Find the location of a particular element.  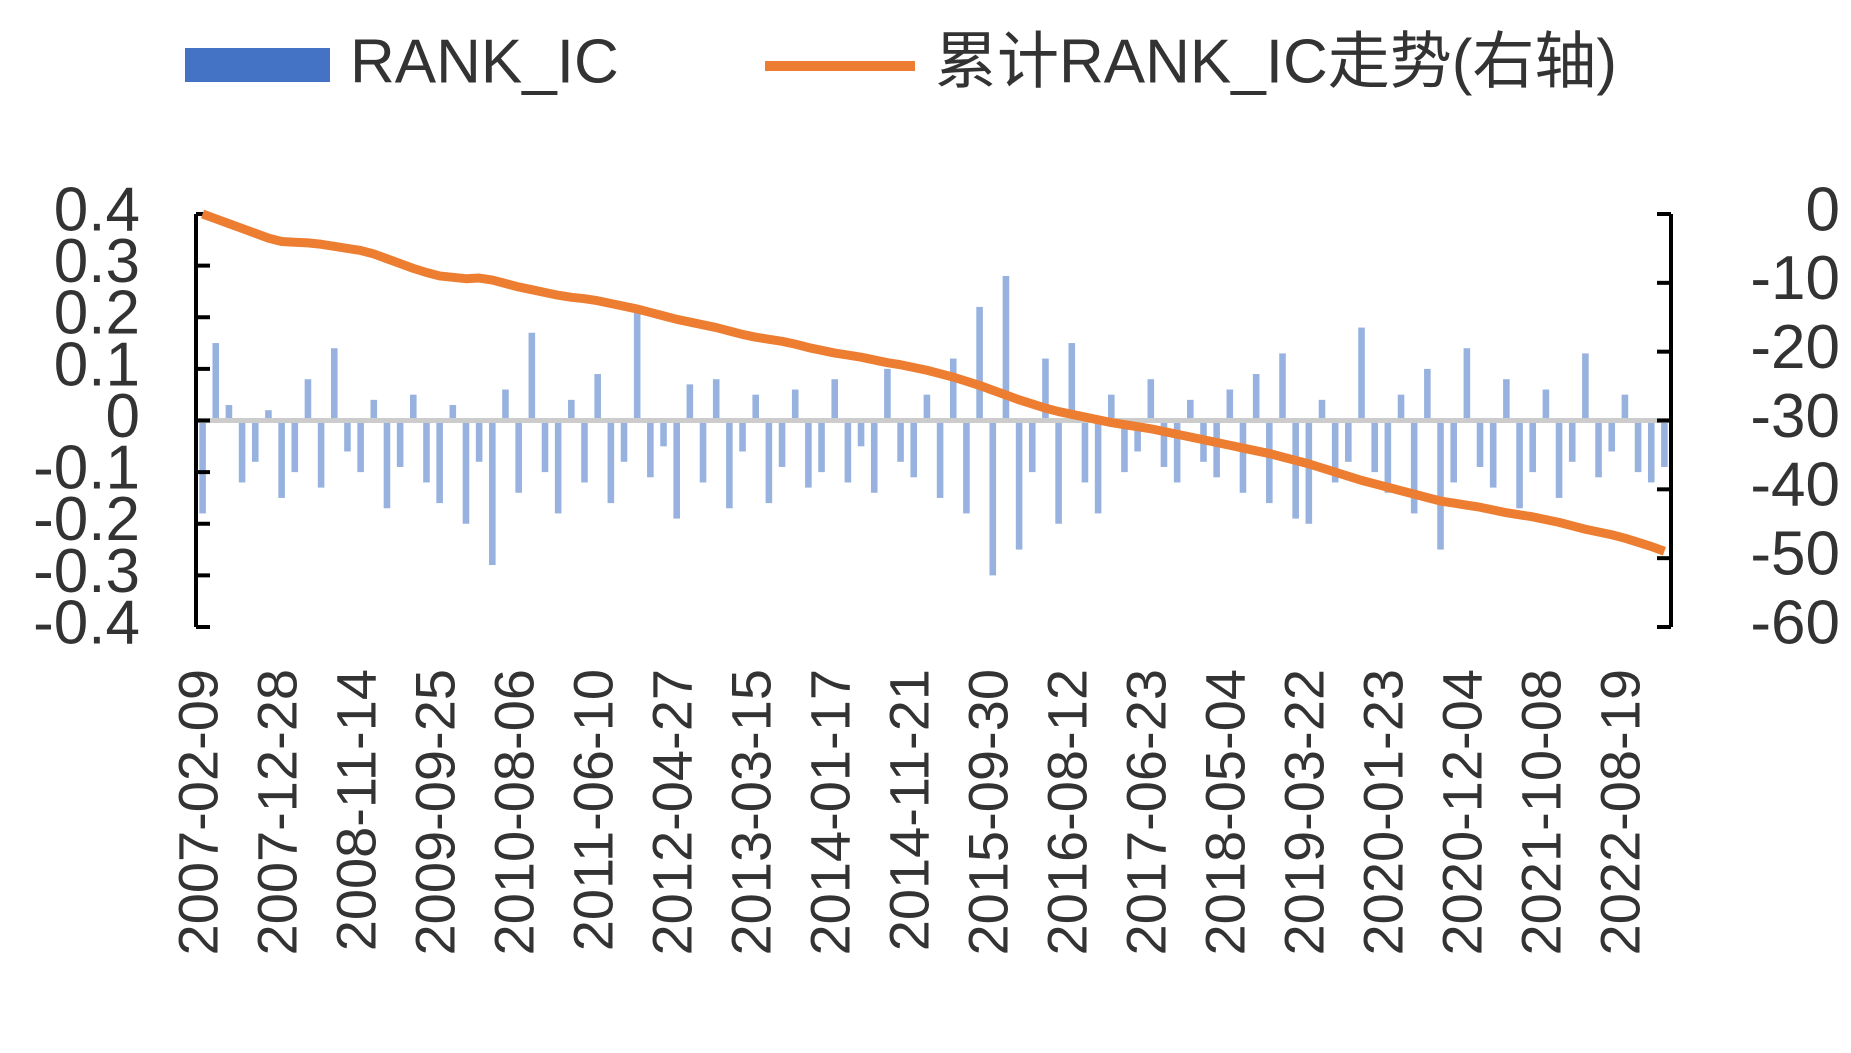

x-tick-label: 2020-12-04 is located at coordinates (1462, 812).